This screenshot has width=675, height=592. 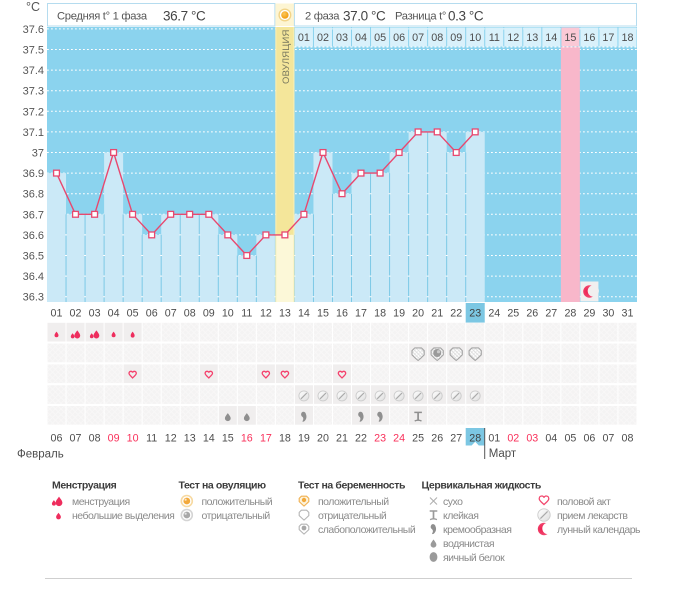 I want to click on svg-text: 0.3 °C, so click(x=466, y=16).